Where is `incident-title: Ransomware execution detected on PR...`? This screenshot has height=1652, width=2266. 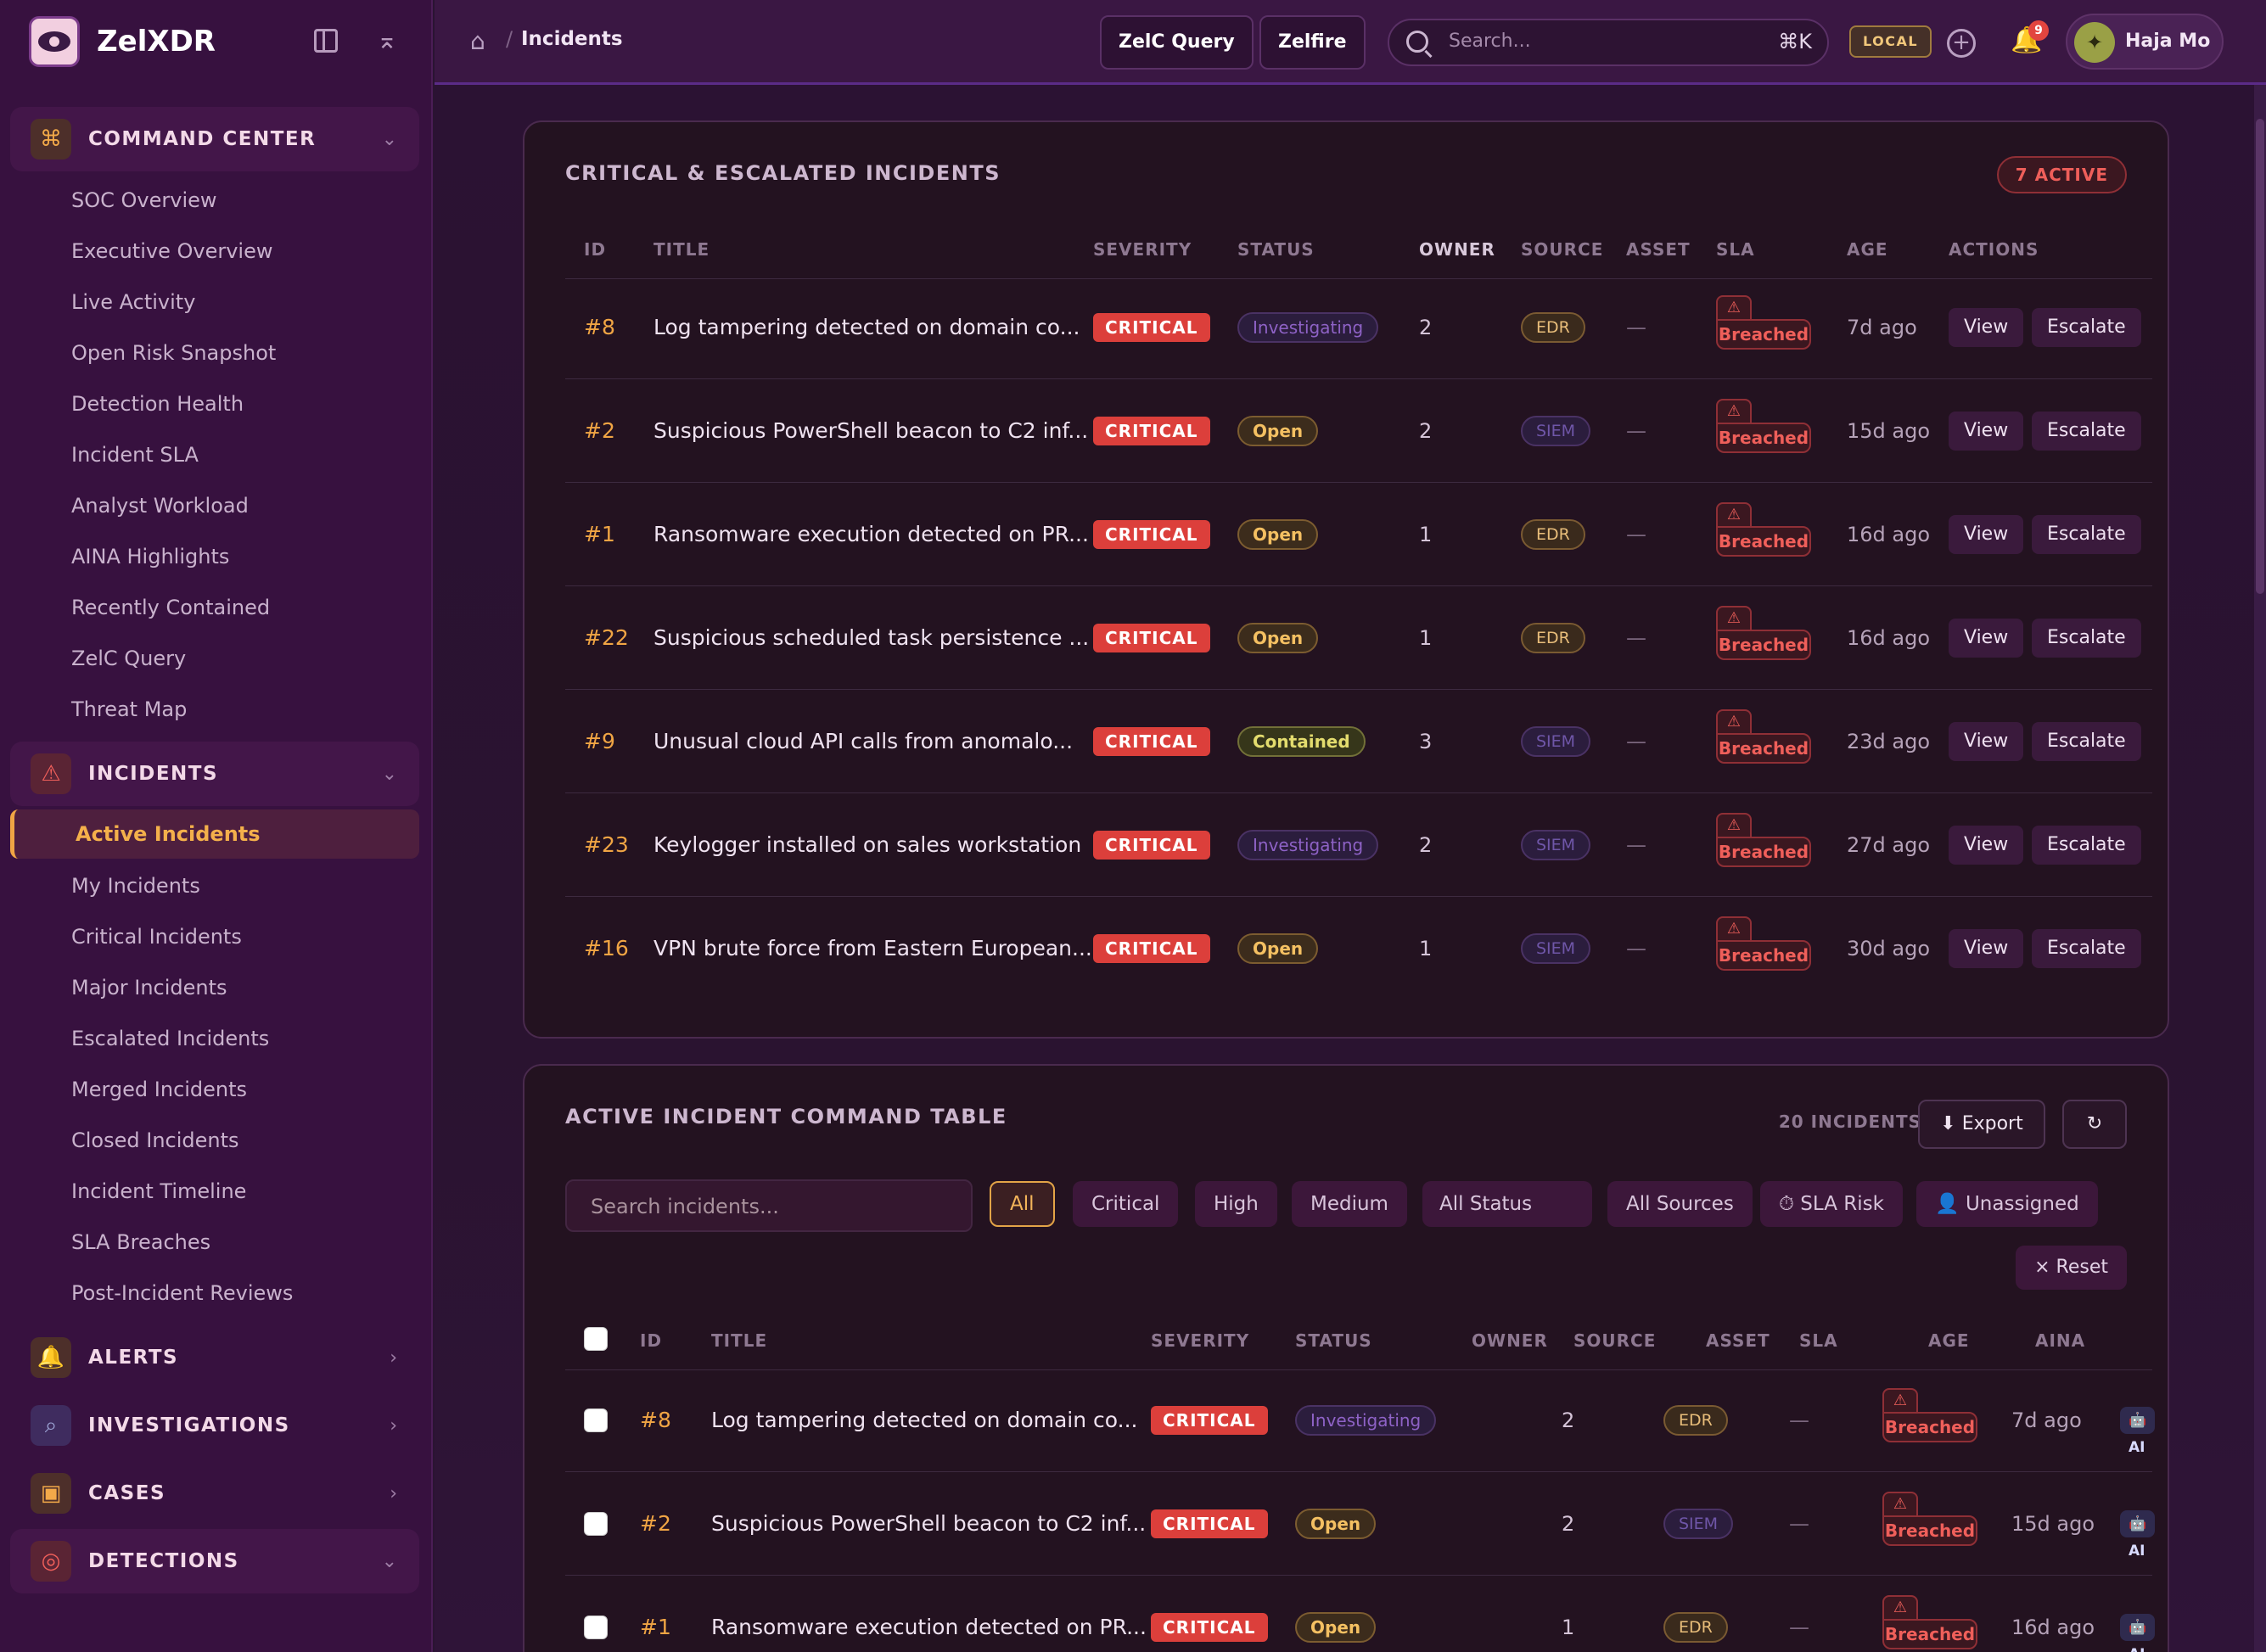
incident-title: Ransomware execution detected on PR... is located at coordinates (871, 534).